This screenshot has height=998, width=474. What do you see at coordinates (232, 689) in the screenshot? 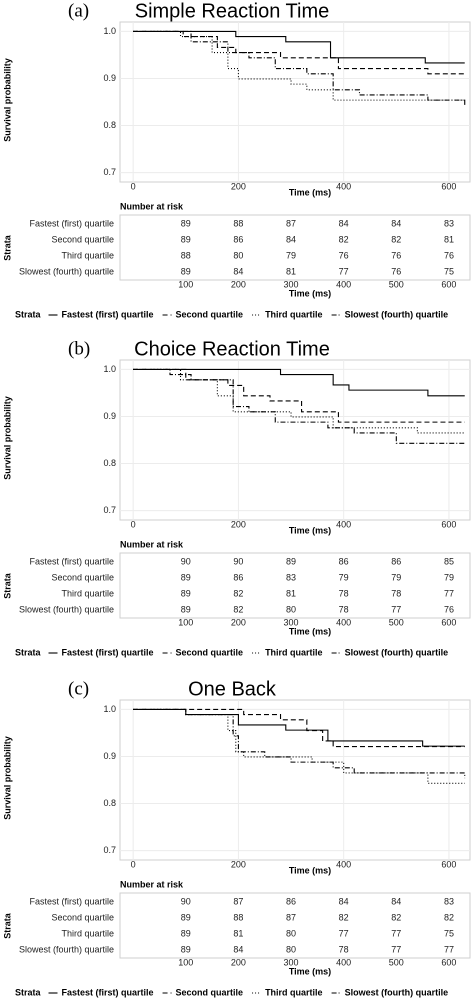
I see `chart-title: One Back` at bounding box center [232, 689].